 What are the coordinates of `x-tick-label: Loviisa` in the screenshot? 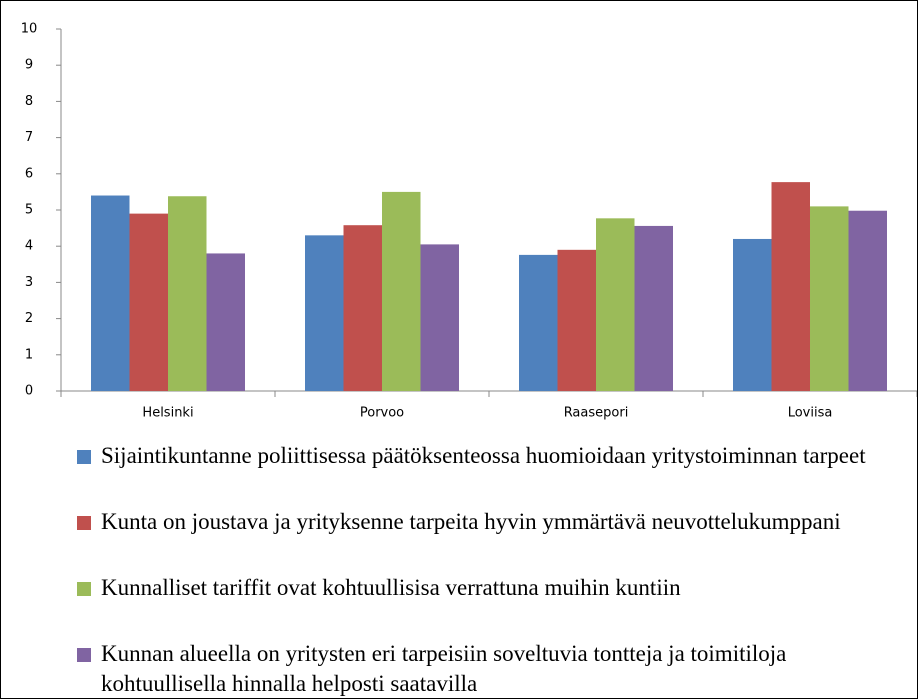 It's located at (810, 413).